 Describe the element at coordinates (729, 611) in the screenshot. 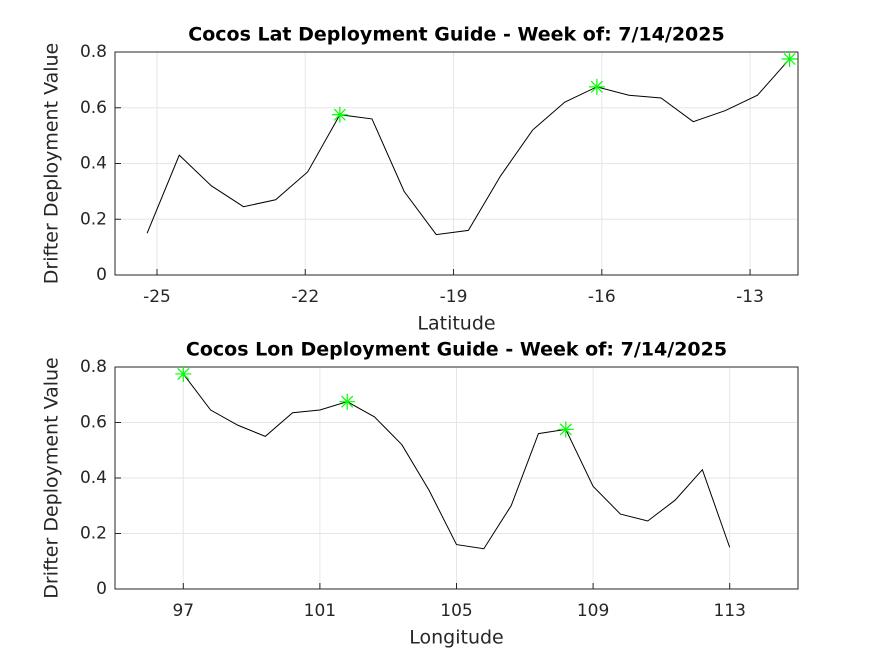

I see `x-tick-label: 113` at that location.